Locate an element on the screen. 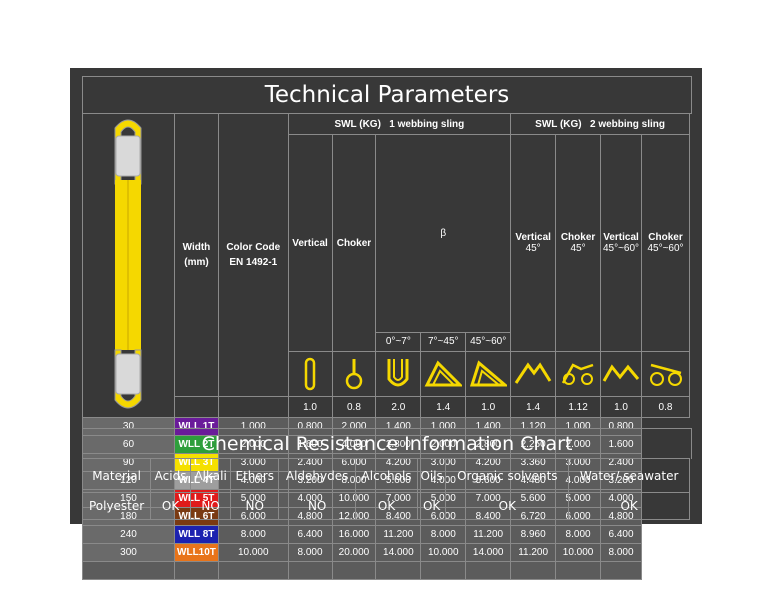 The image size is (768, 594). blank-row is located at coordinates (386, 570).